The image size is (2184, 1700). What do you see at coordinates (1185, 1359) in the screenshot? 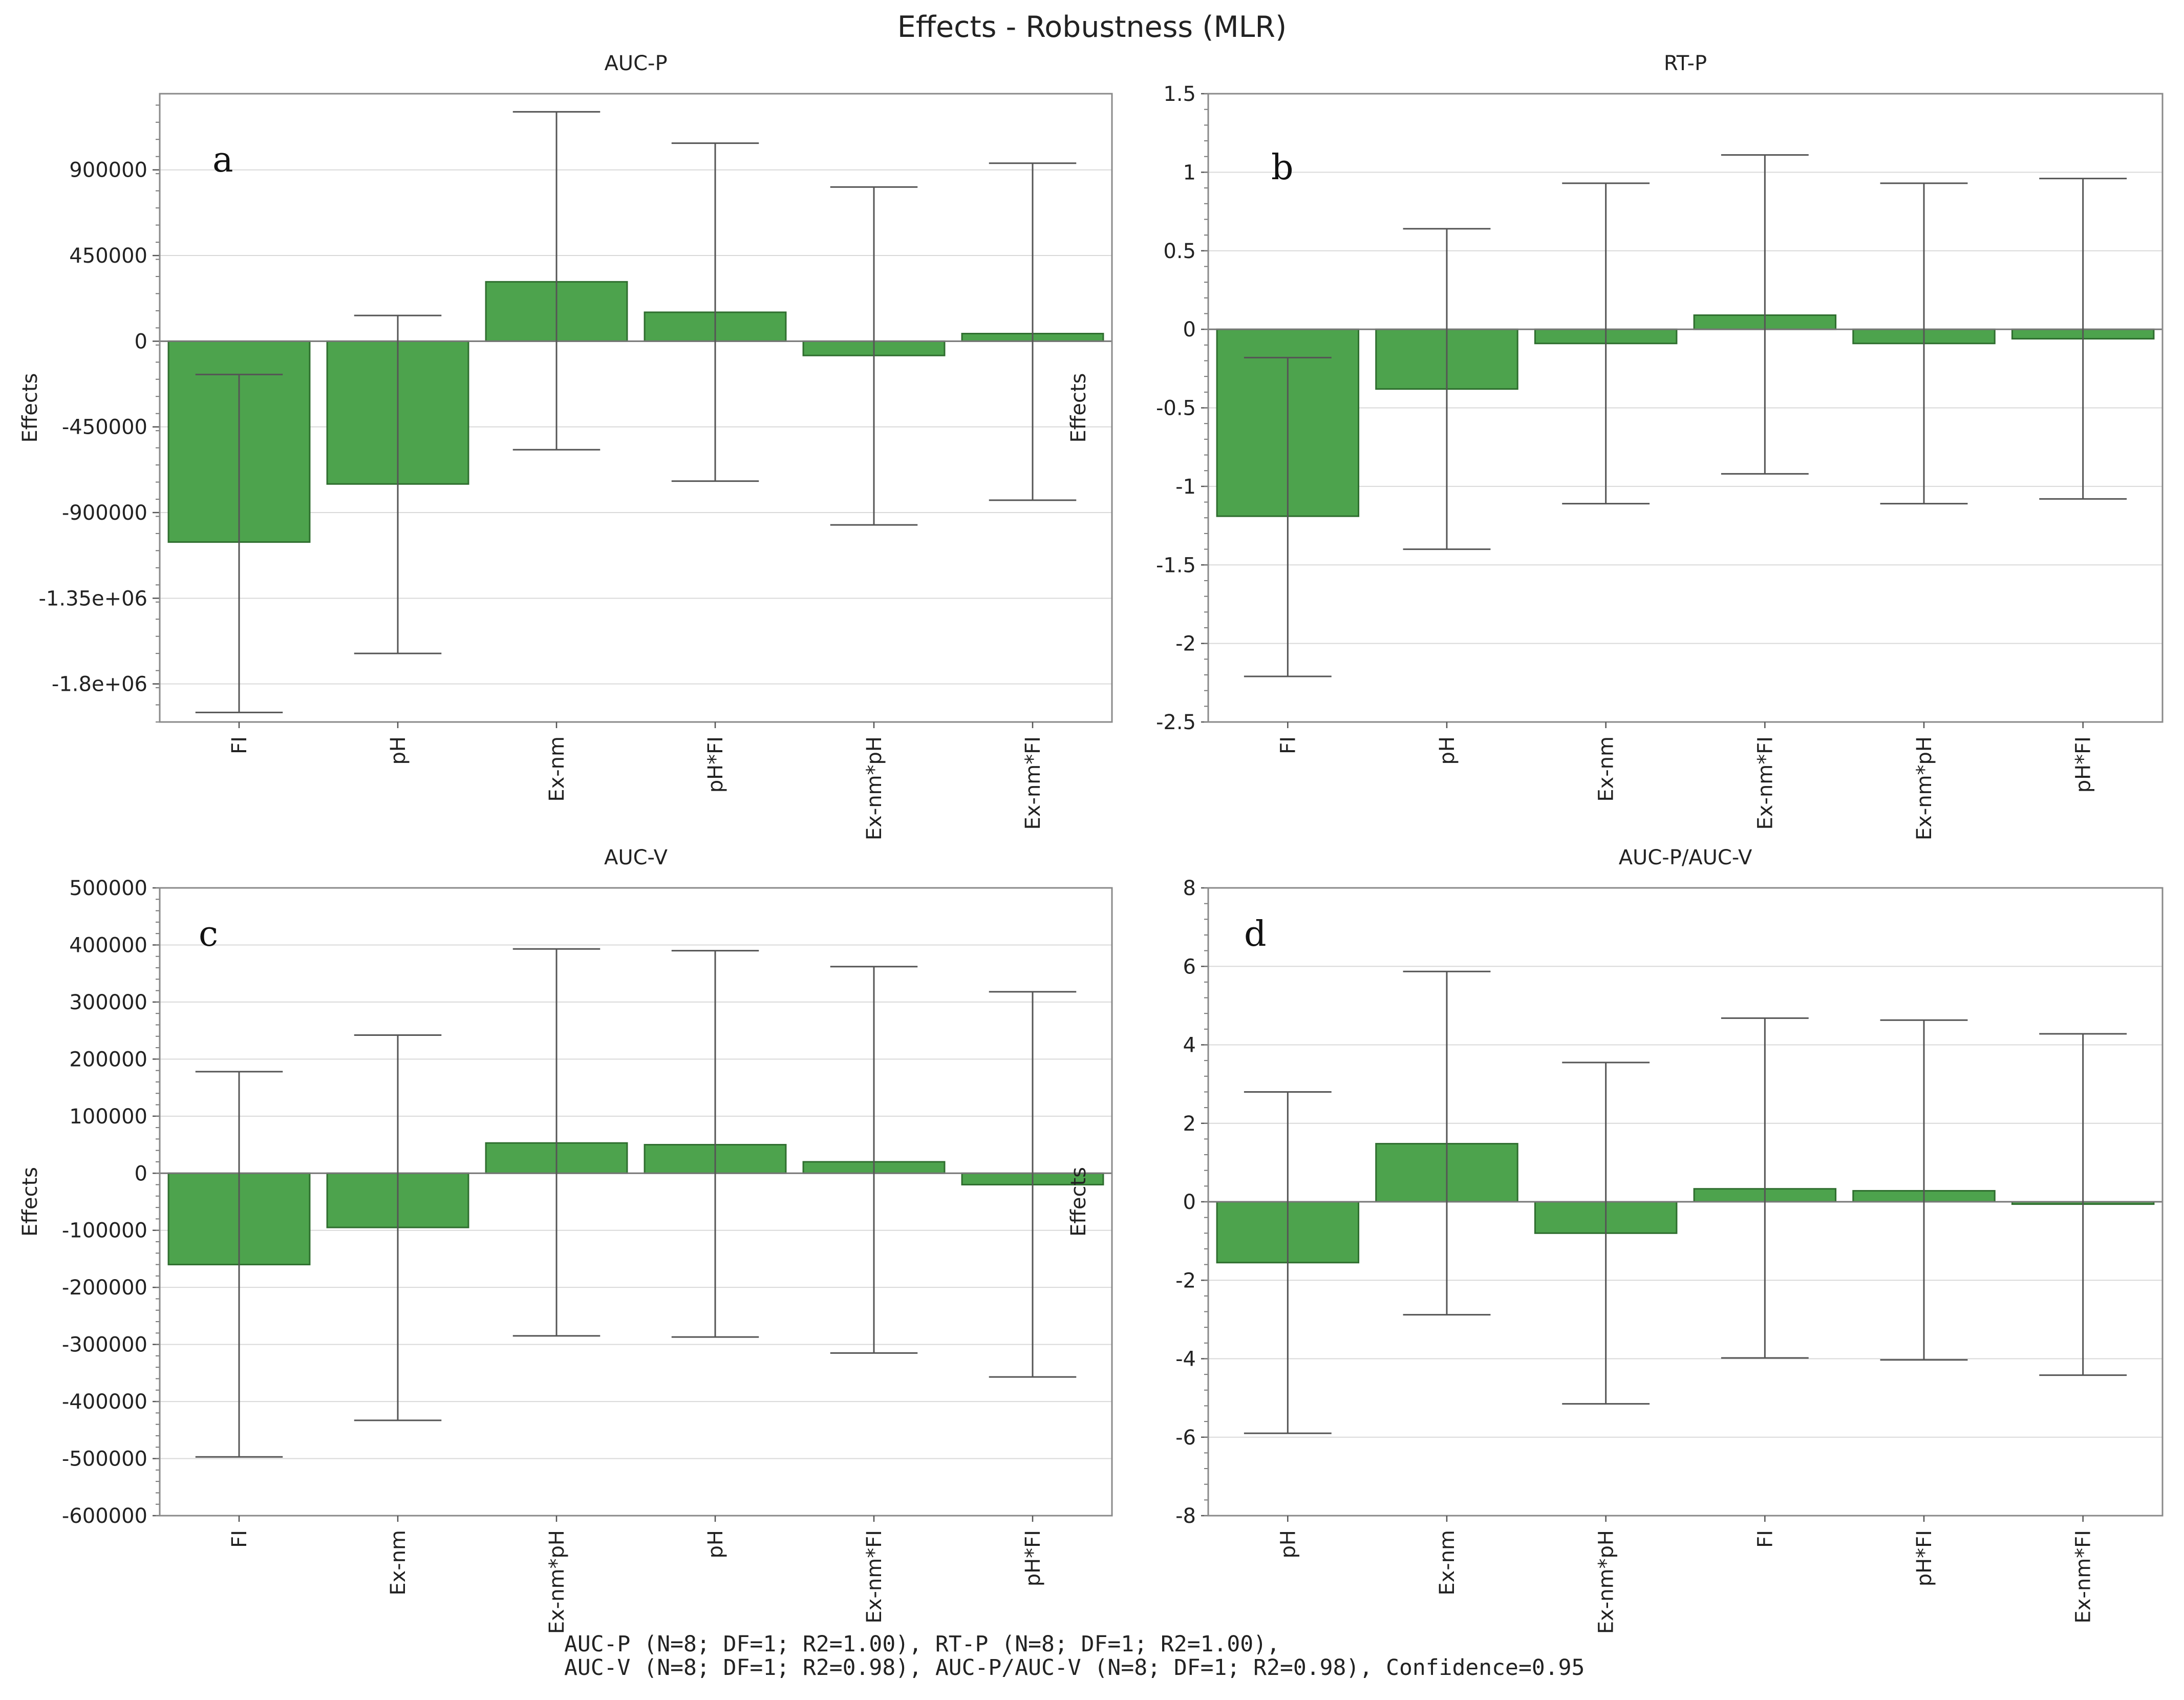
I see `y-tick-label: -4` at bounding box center [1185, 1359].